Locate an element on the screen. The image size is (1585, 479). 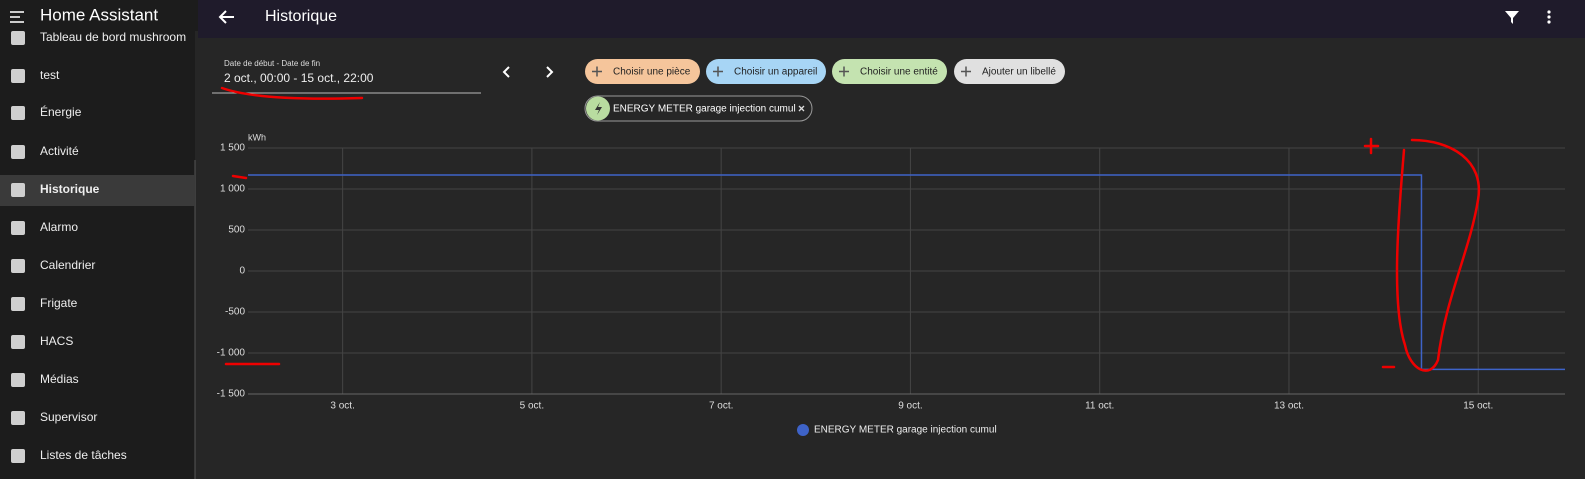
sidebar-active is located at coordinates (97, 190).